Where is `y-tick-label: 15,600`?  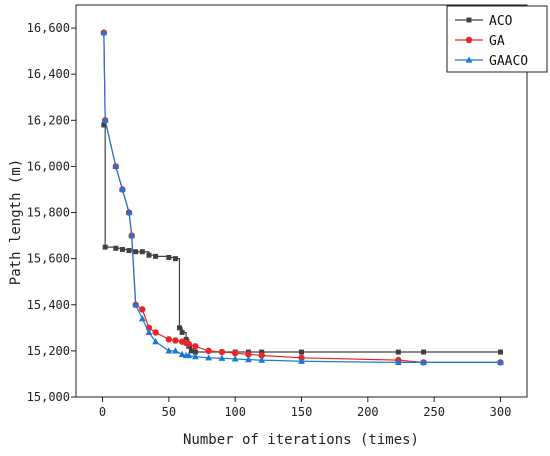
y-tick-label: 15,600 is located at coordinates (48, 259).